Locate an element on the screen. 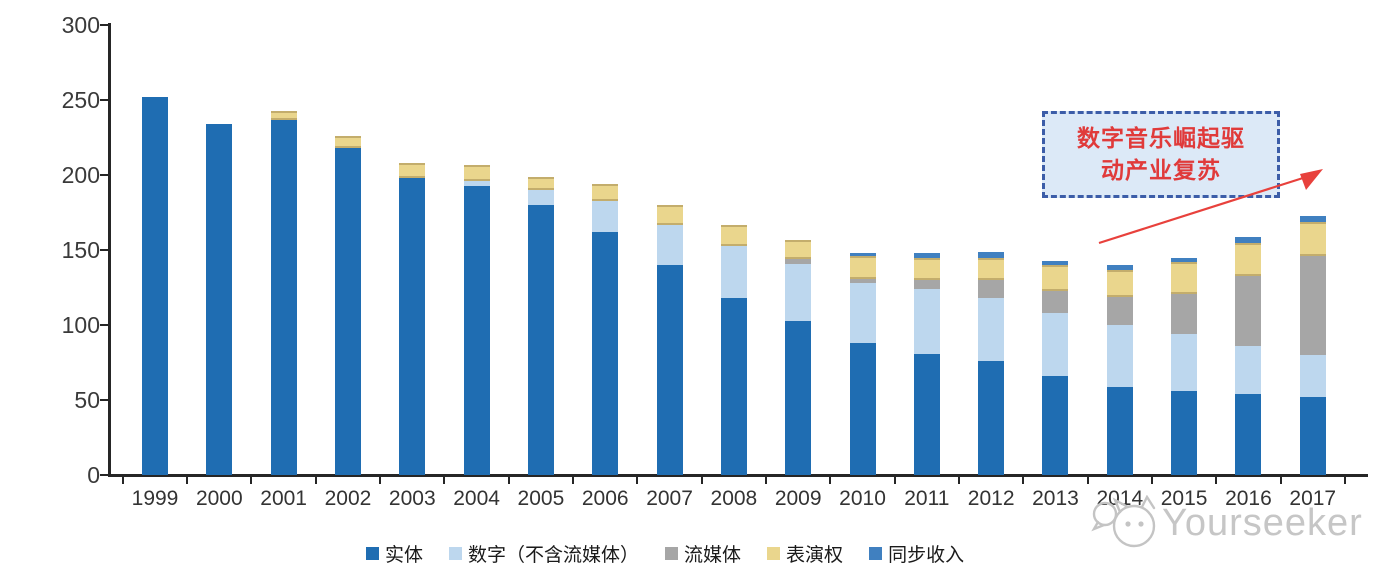 This screenshot has height=582, width=1398. x-axis-line is located at coordinates (738, 475).